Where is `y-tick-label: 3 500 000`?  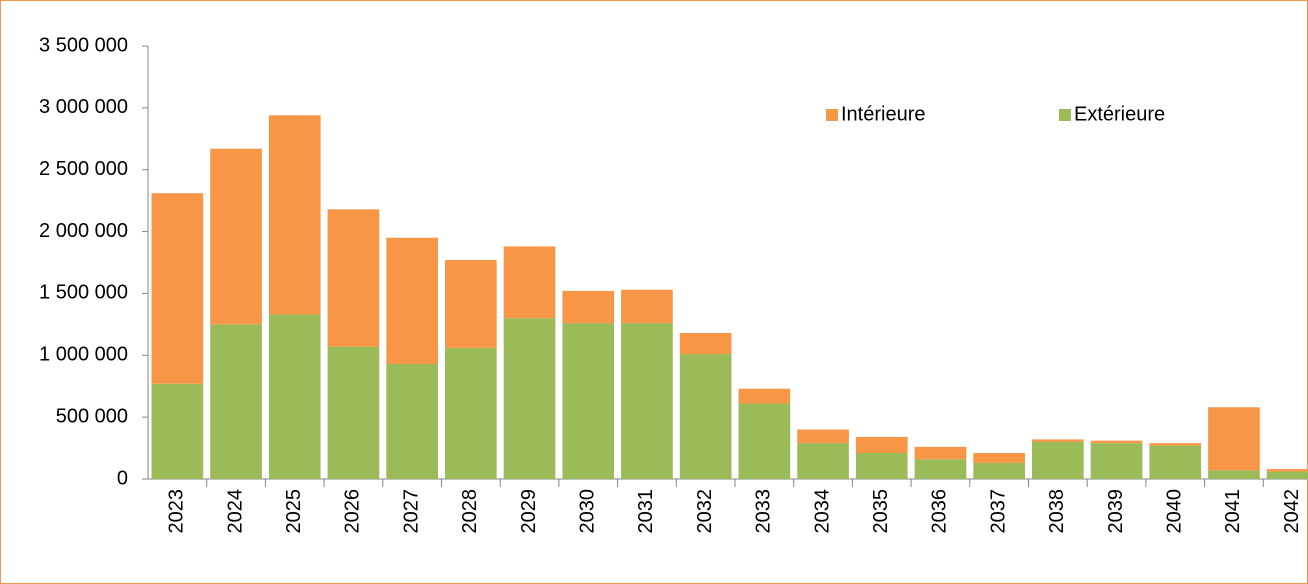 y-tick-label: 3 500 000 is located at coordinates (83, 45).